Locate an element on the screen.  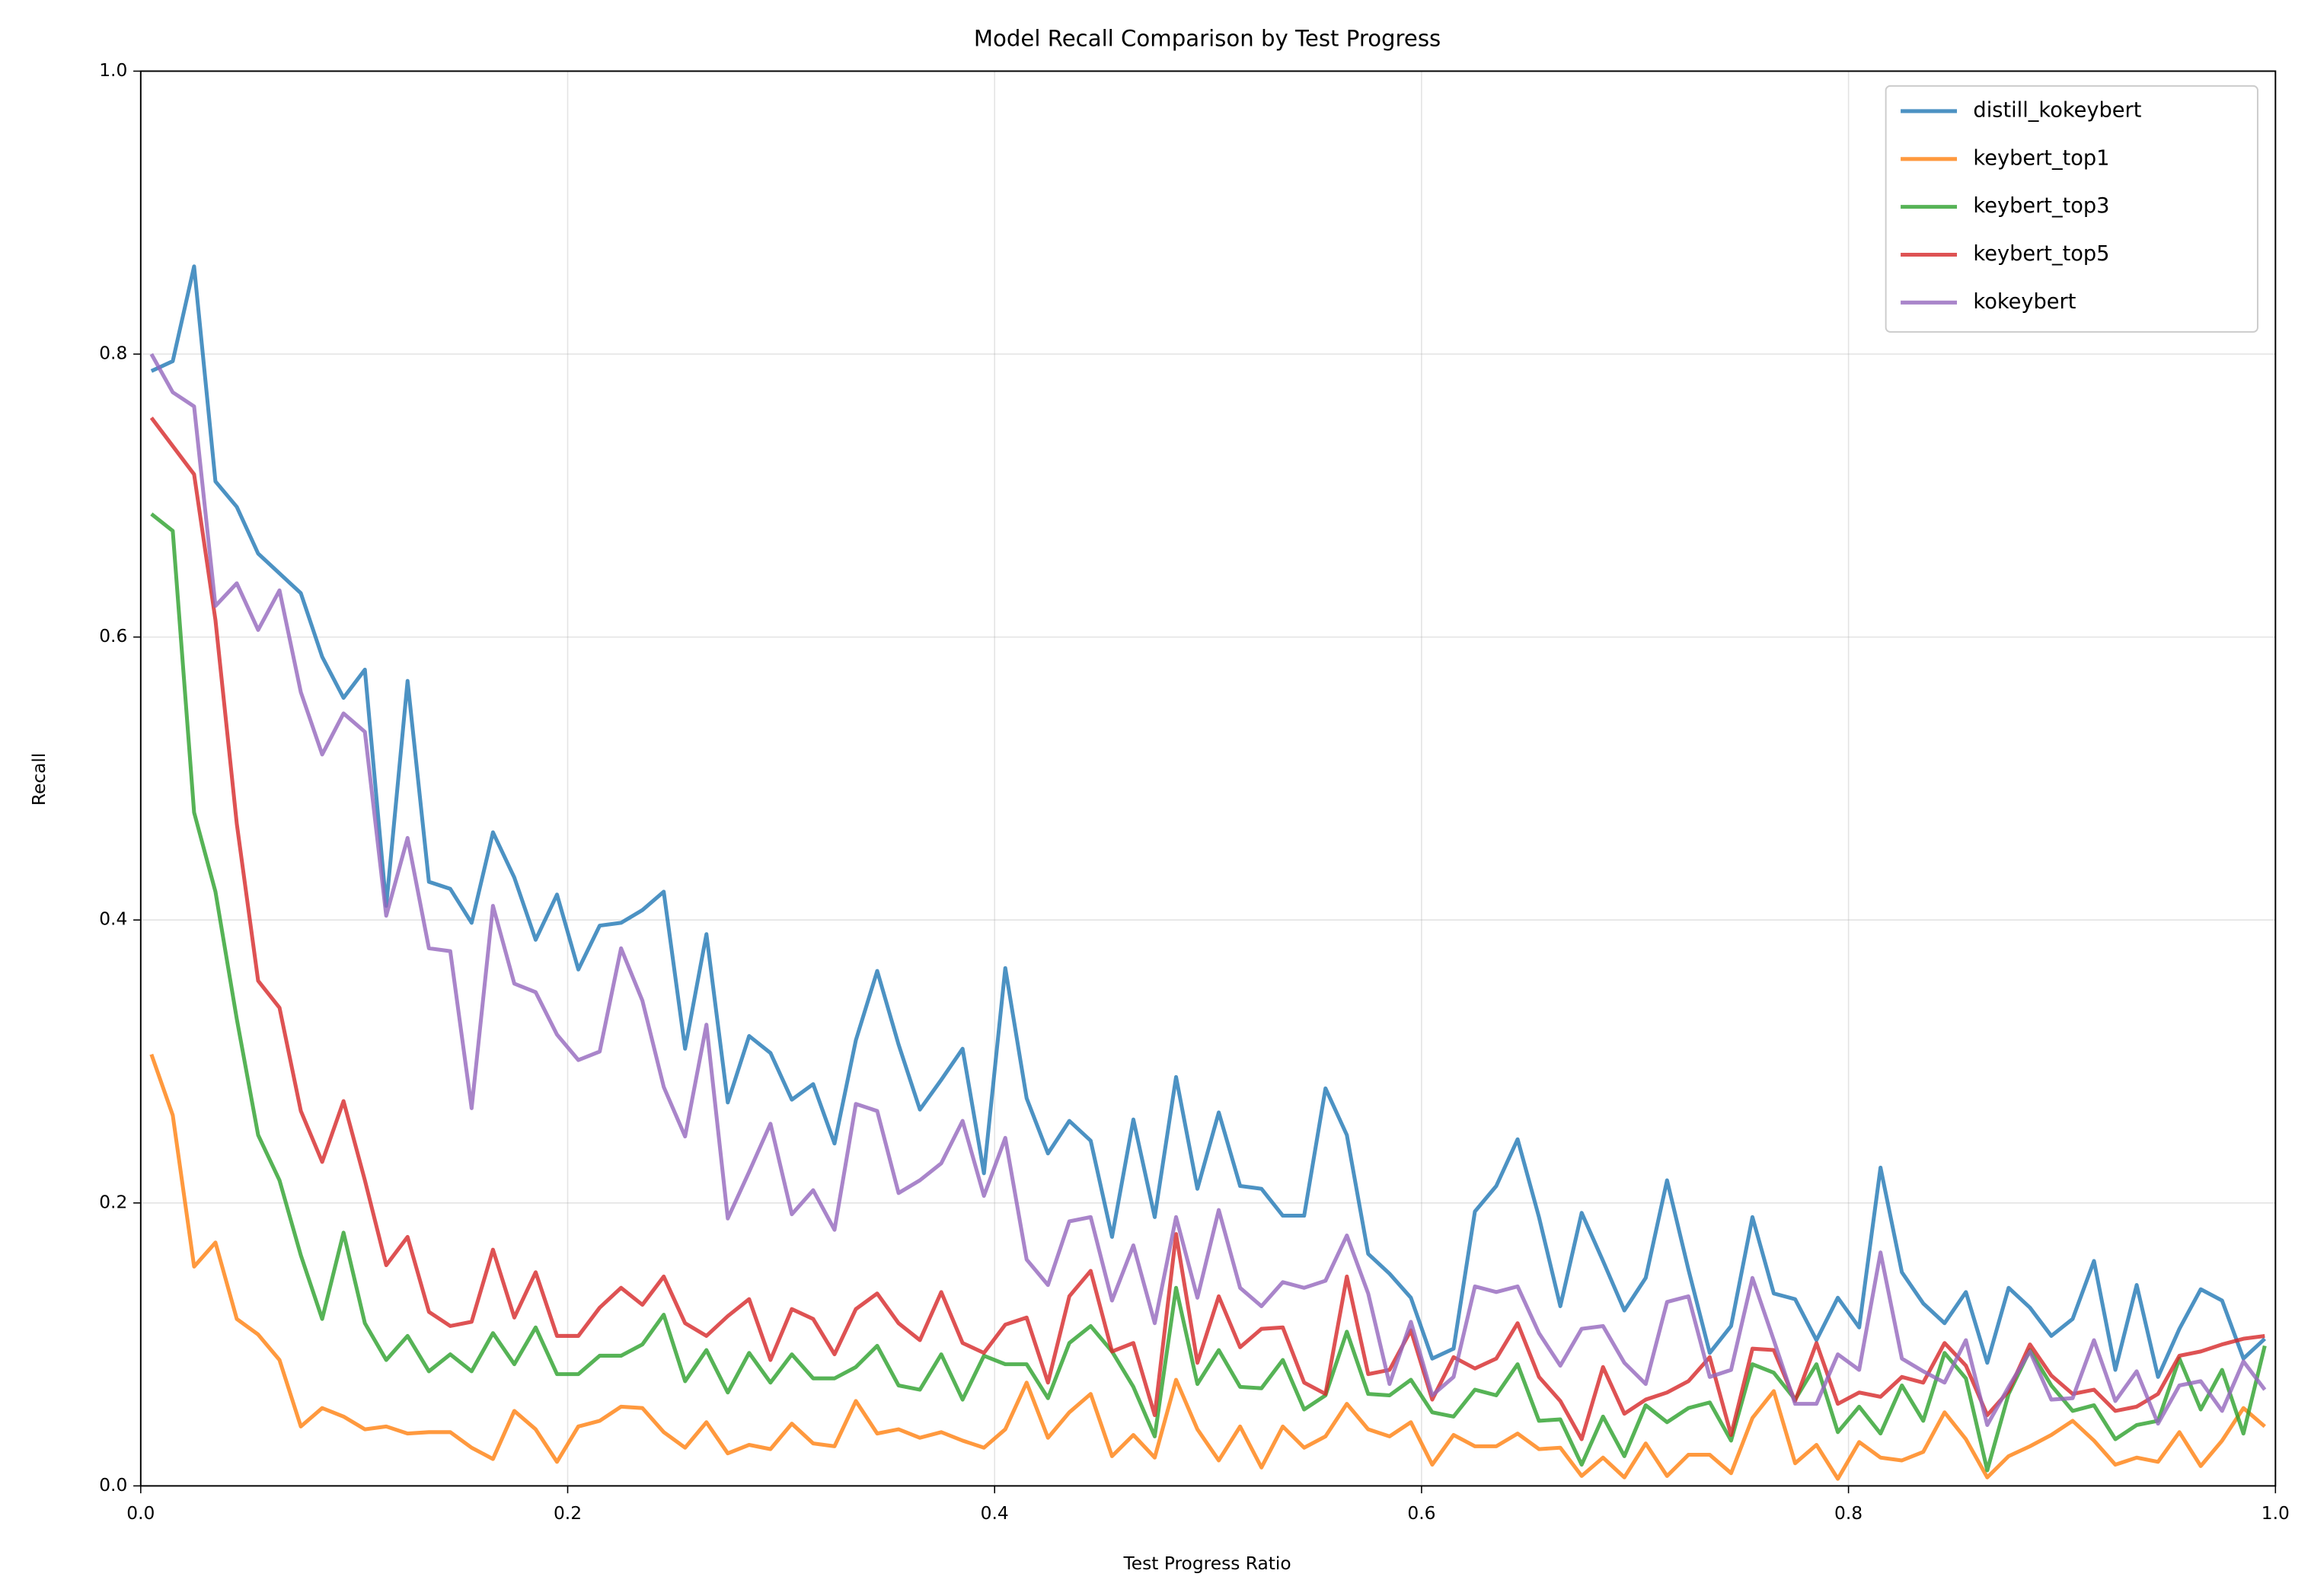
y-tick-label: 0.6 is located at coordinates (113, 635).